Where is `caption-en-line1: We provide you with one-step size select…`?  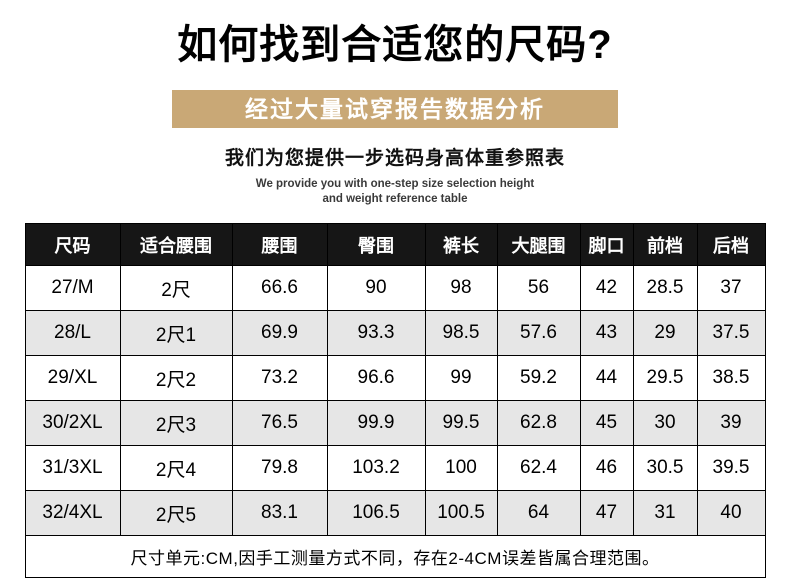 caption-en-line1: We provide you with one-step size select… is located at coordinates (395, 184).